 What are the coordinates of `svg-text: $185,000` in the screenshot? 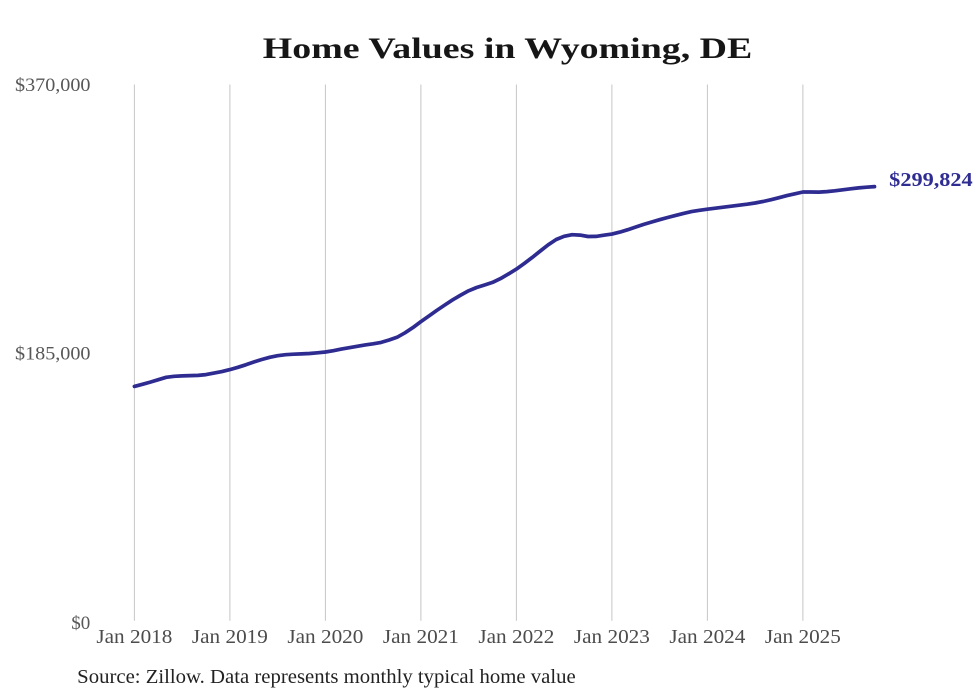 It's located at (53, 353).